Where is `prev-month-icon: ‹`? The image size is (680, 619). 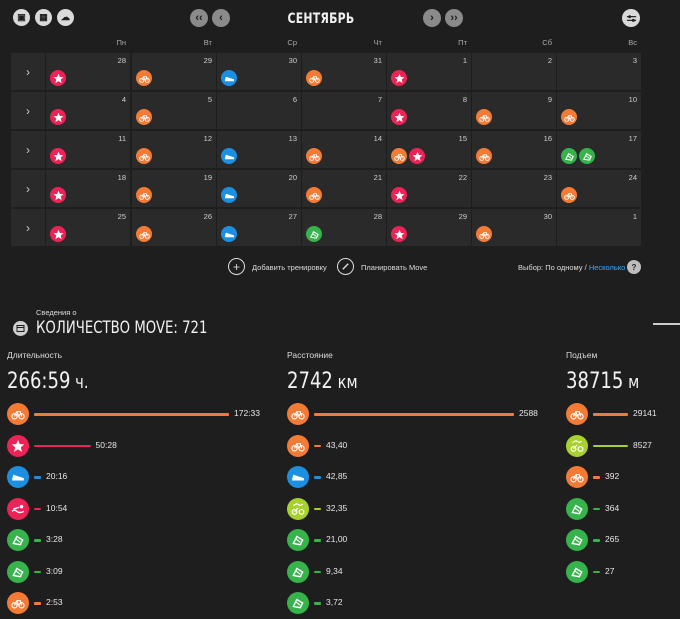 prev-month-icon: ‹ is located at coordinates (221, 18).